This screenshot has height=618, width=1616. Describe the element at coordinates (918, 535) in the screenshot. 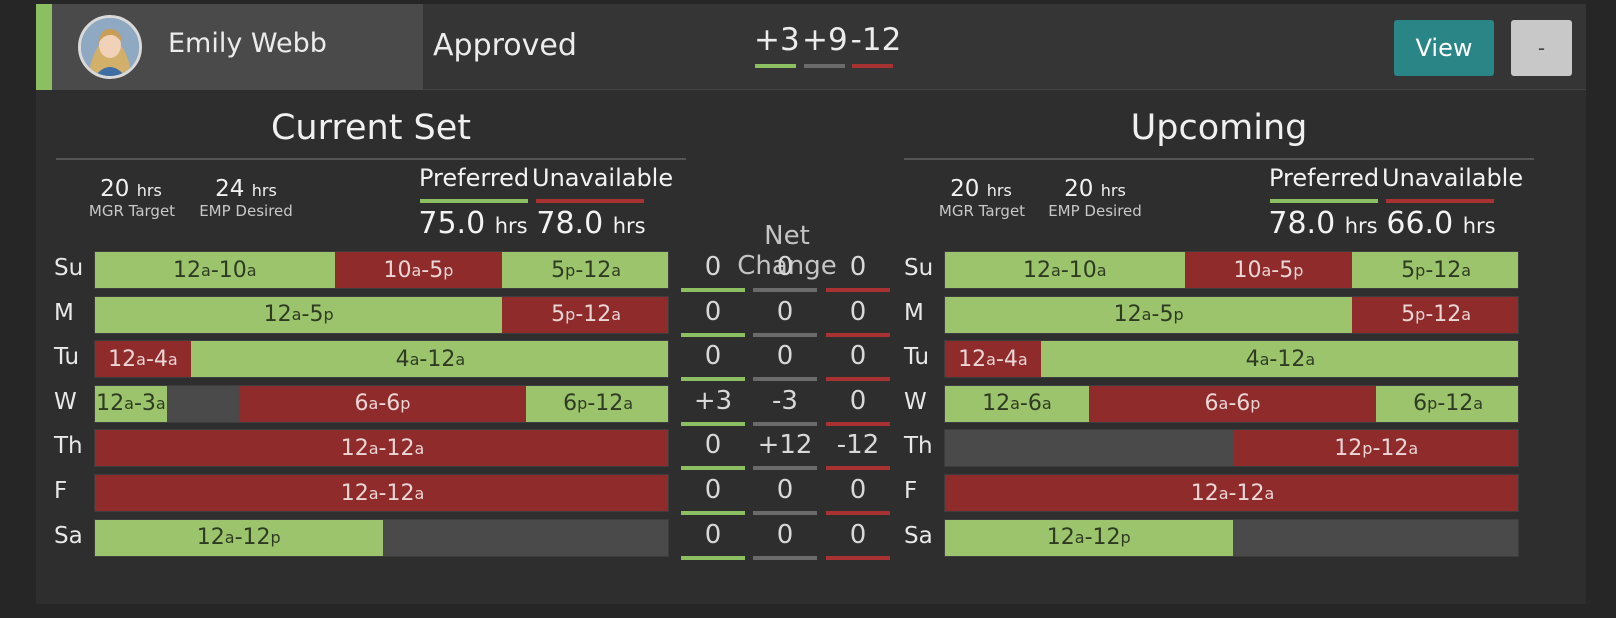

I see `upcoming-day-label: Sa` at that location.